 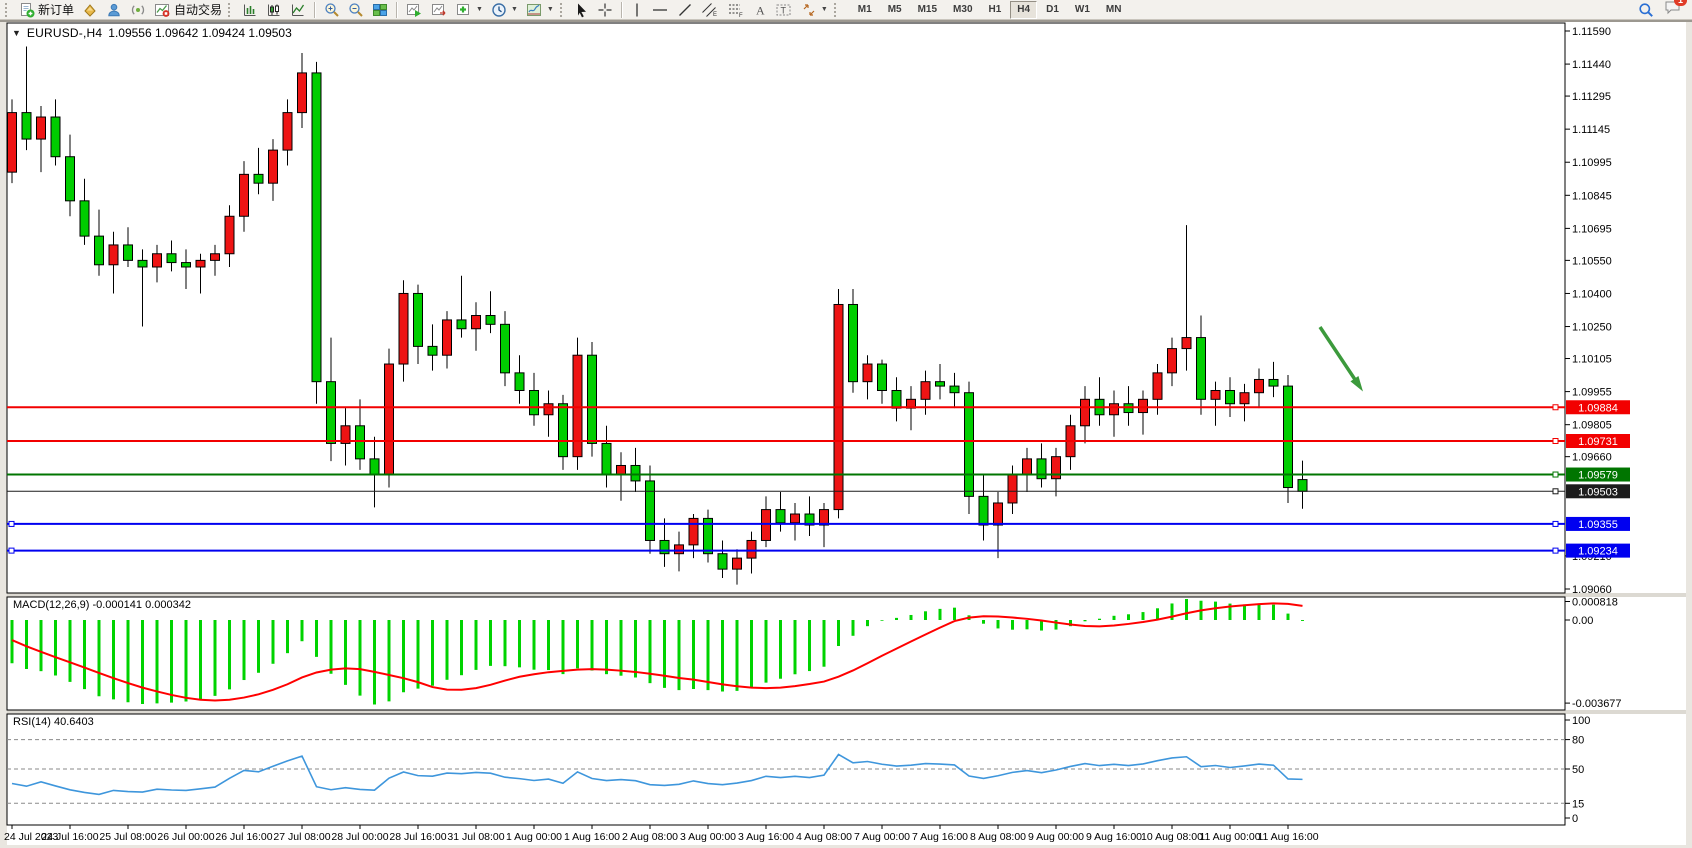 I want to click on timeframe-button-m5: M5, so click(x=894, y=9).